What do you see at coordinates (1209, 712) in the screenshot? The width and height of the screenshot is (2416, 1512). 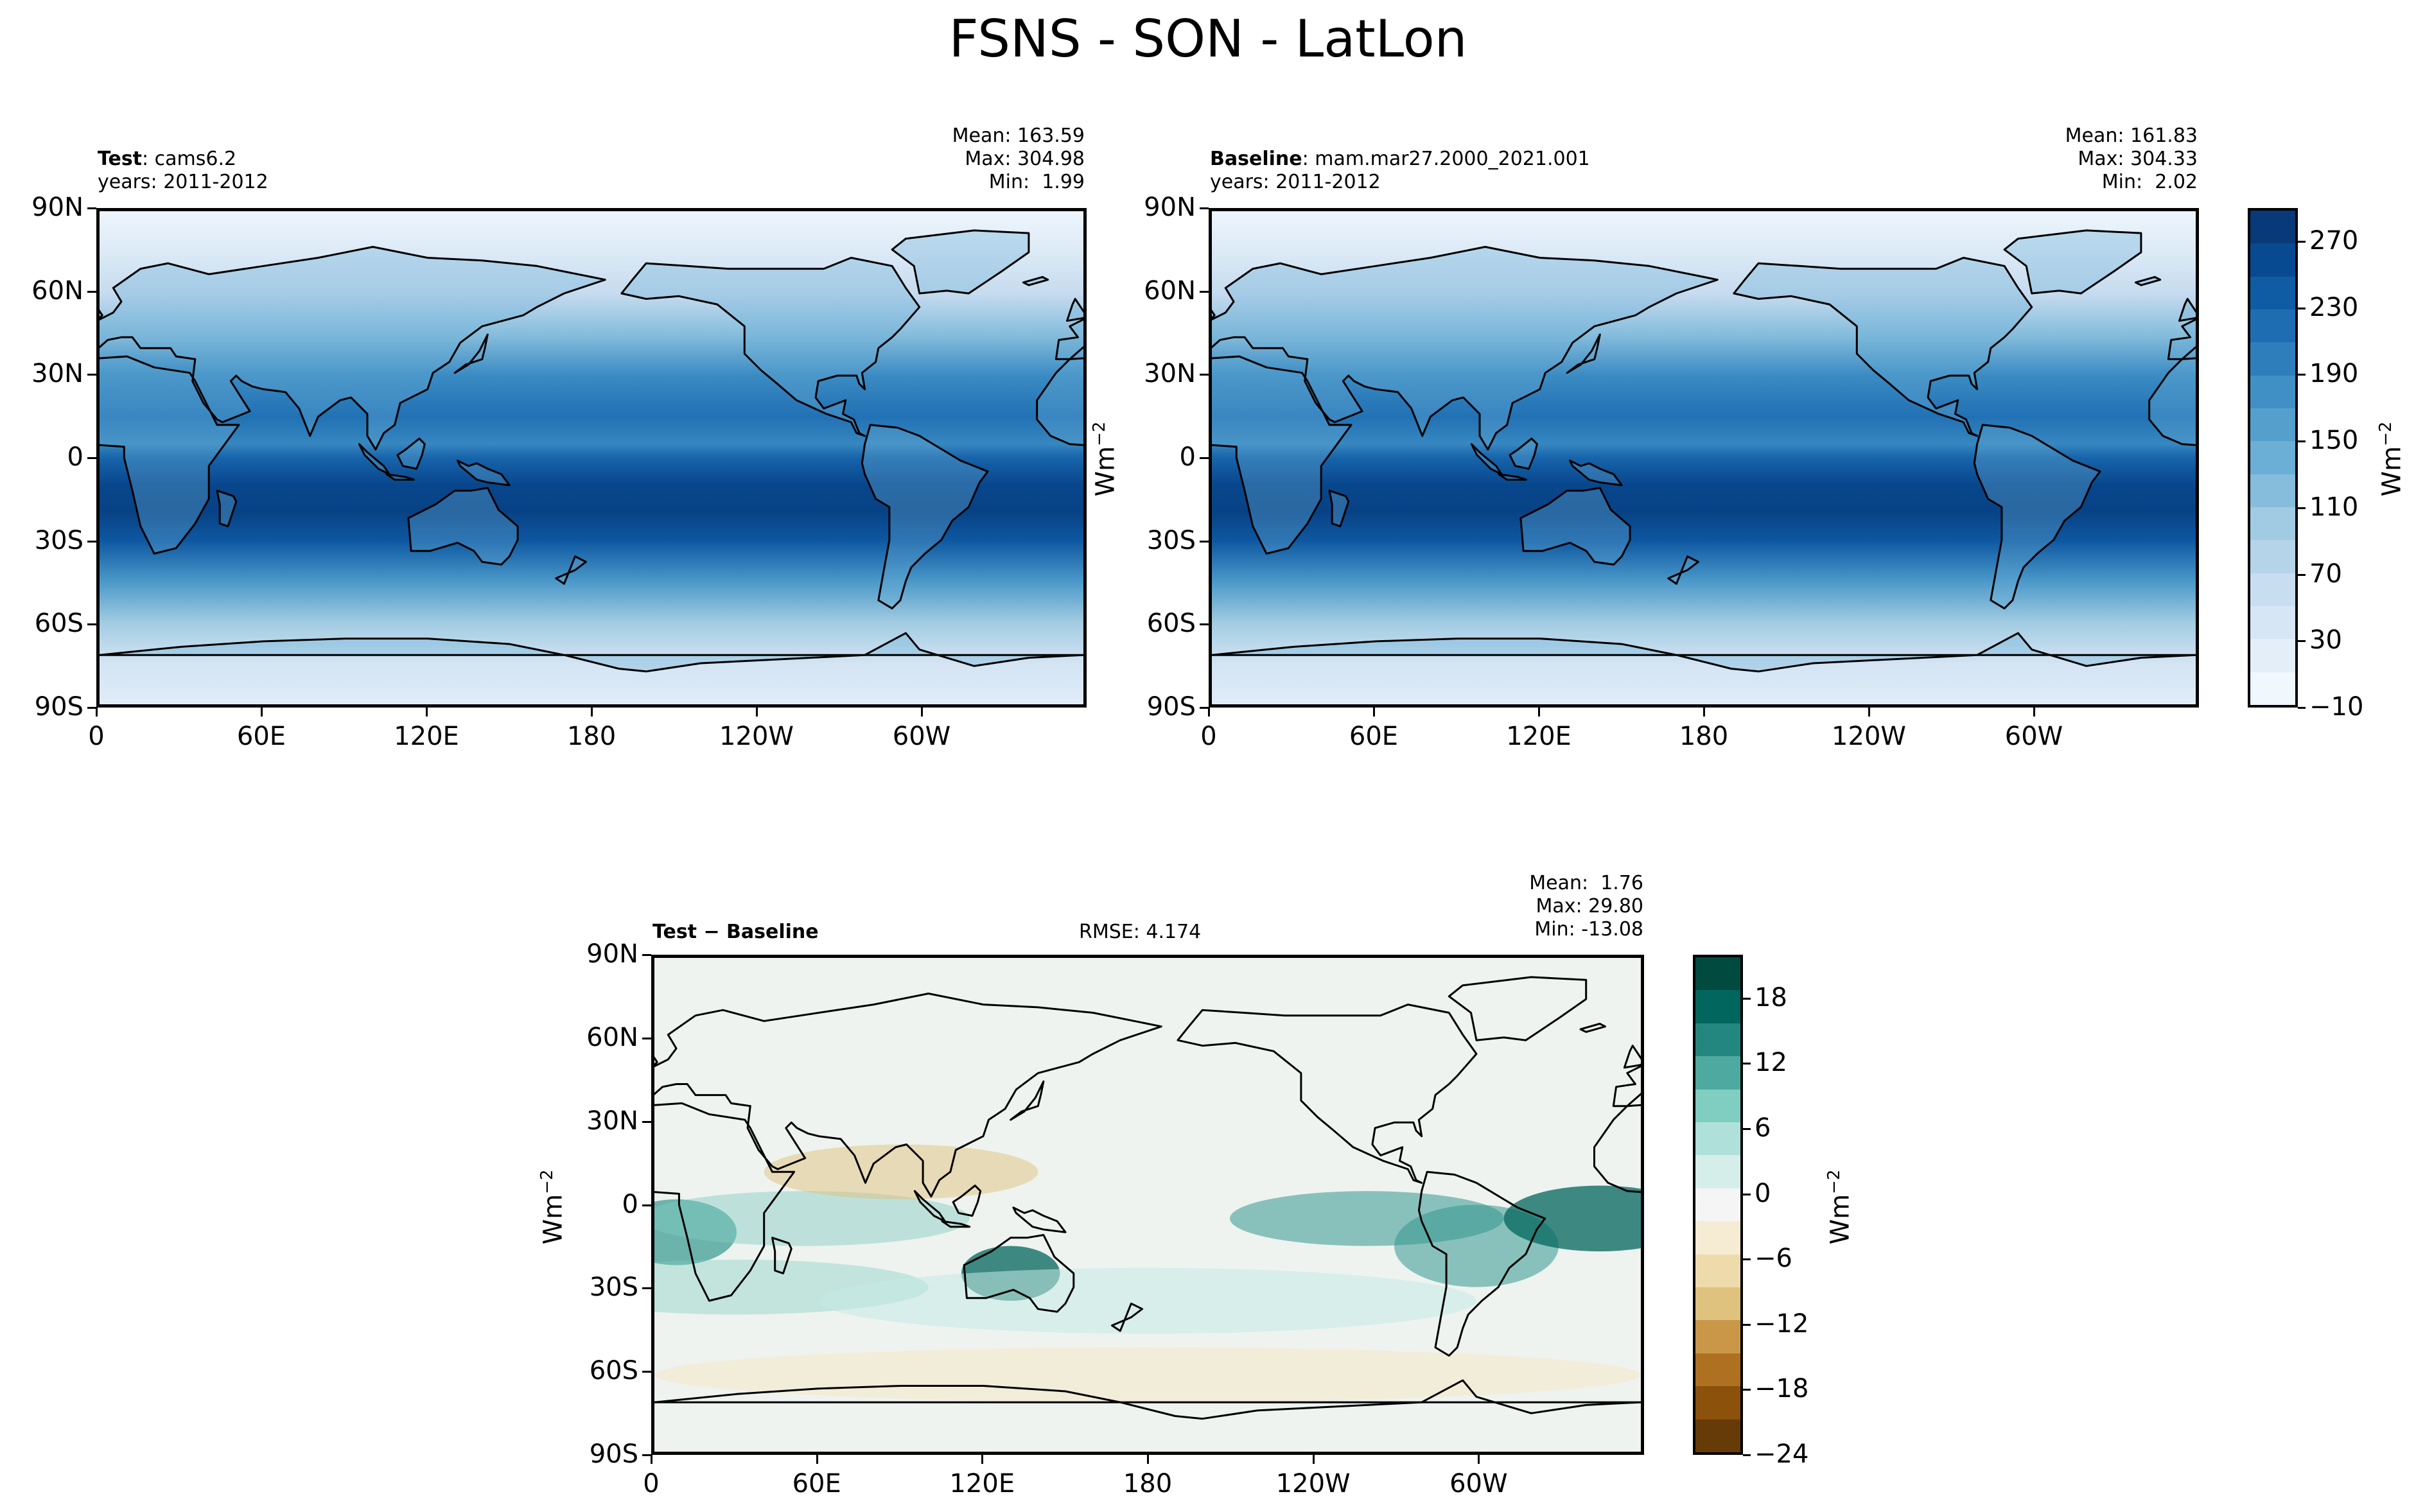 I see `baseline-xtick-mark` at bounding box center [1209, 712].